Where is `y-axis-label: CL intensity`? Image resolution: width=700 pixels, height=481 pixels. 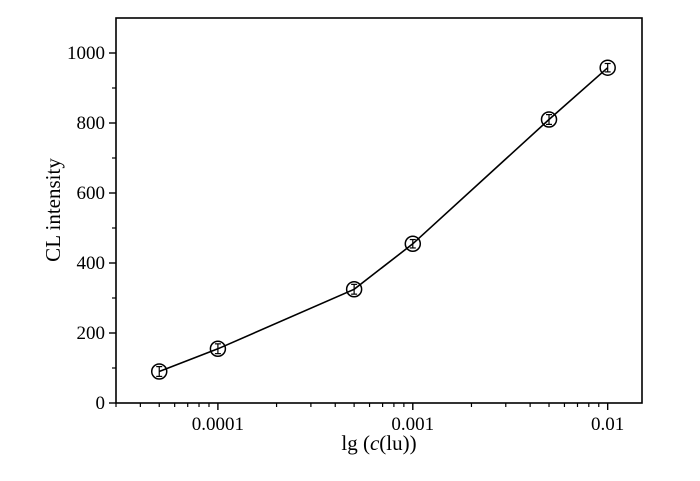
y-axis-label: CL intensity is located at coordinates (53, 210).